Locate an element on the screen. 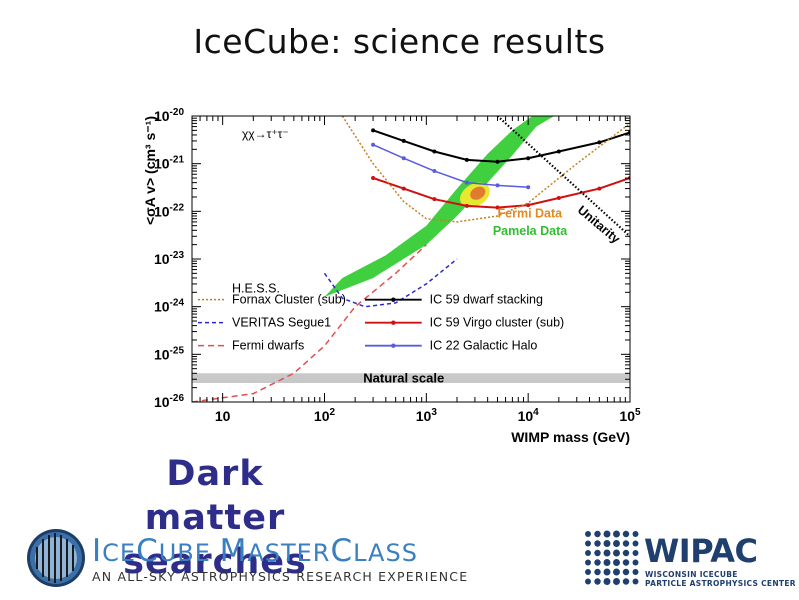  legend-left-entry: Fornax Cluster (sub) is located at coordinates (289, 300).